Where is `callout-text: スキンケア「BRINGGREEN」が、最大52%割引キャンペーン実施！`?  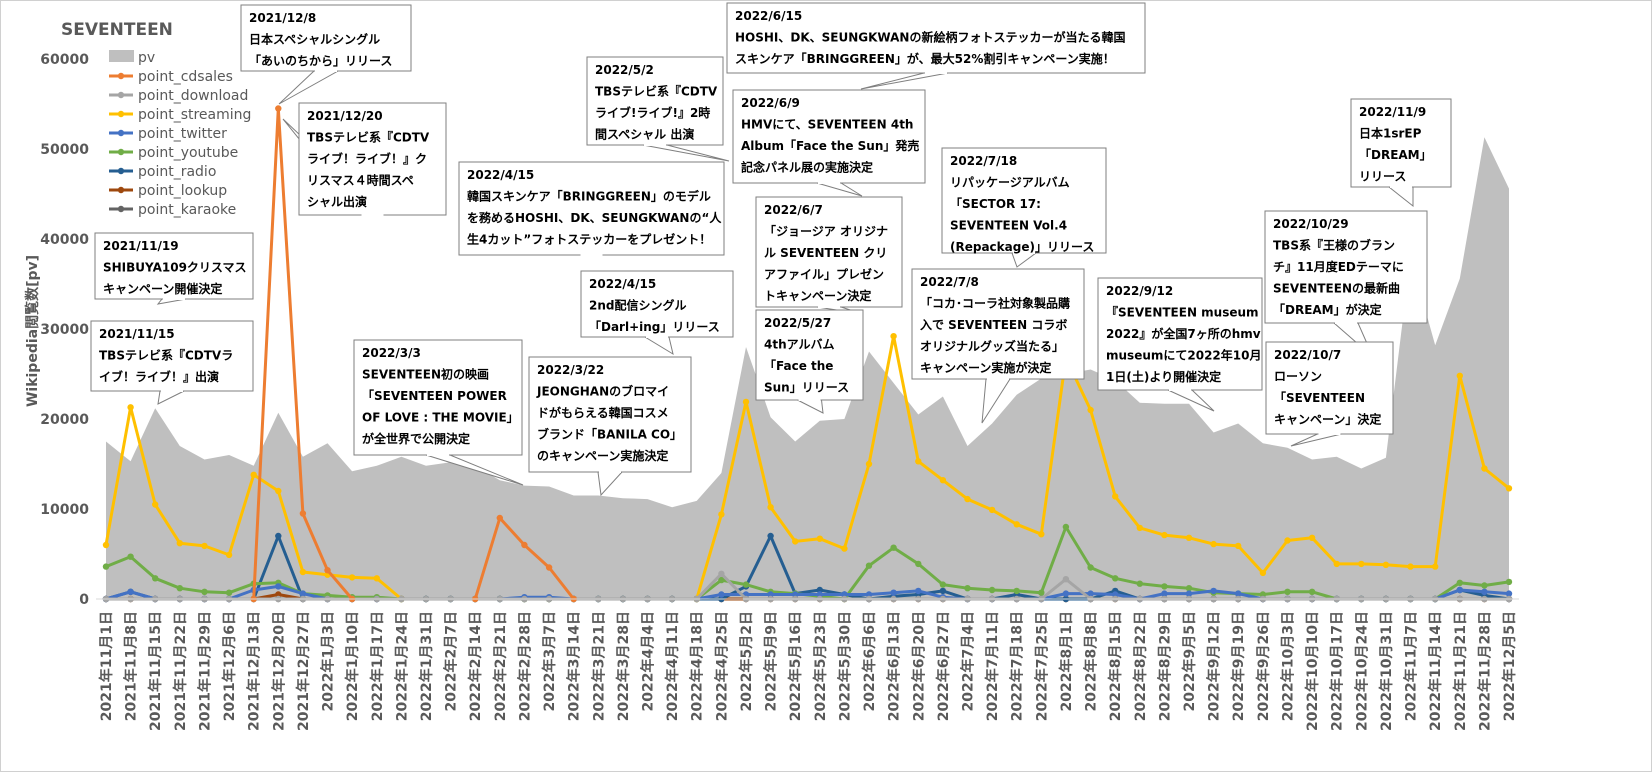 callout-text: スキンケア「BRINGGREEN」が、最大52%割引キャンペーン実施！ is located at coordinates (925, 58).